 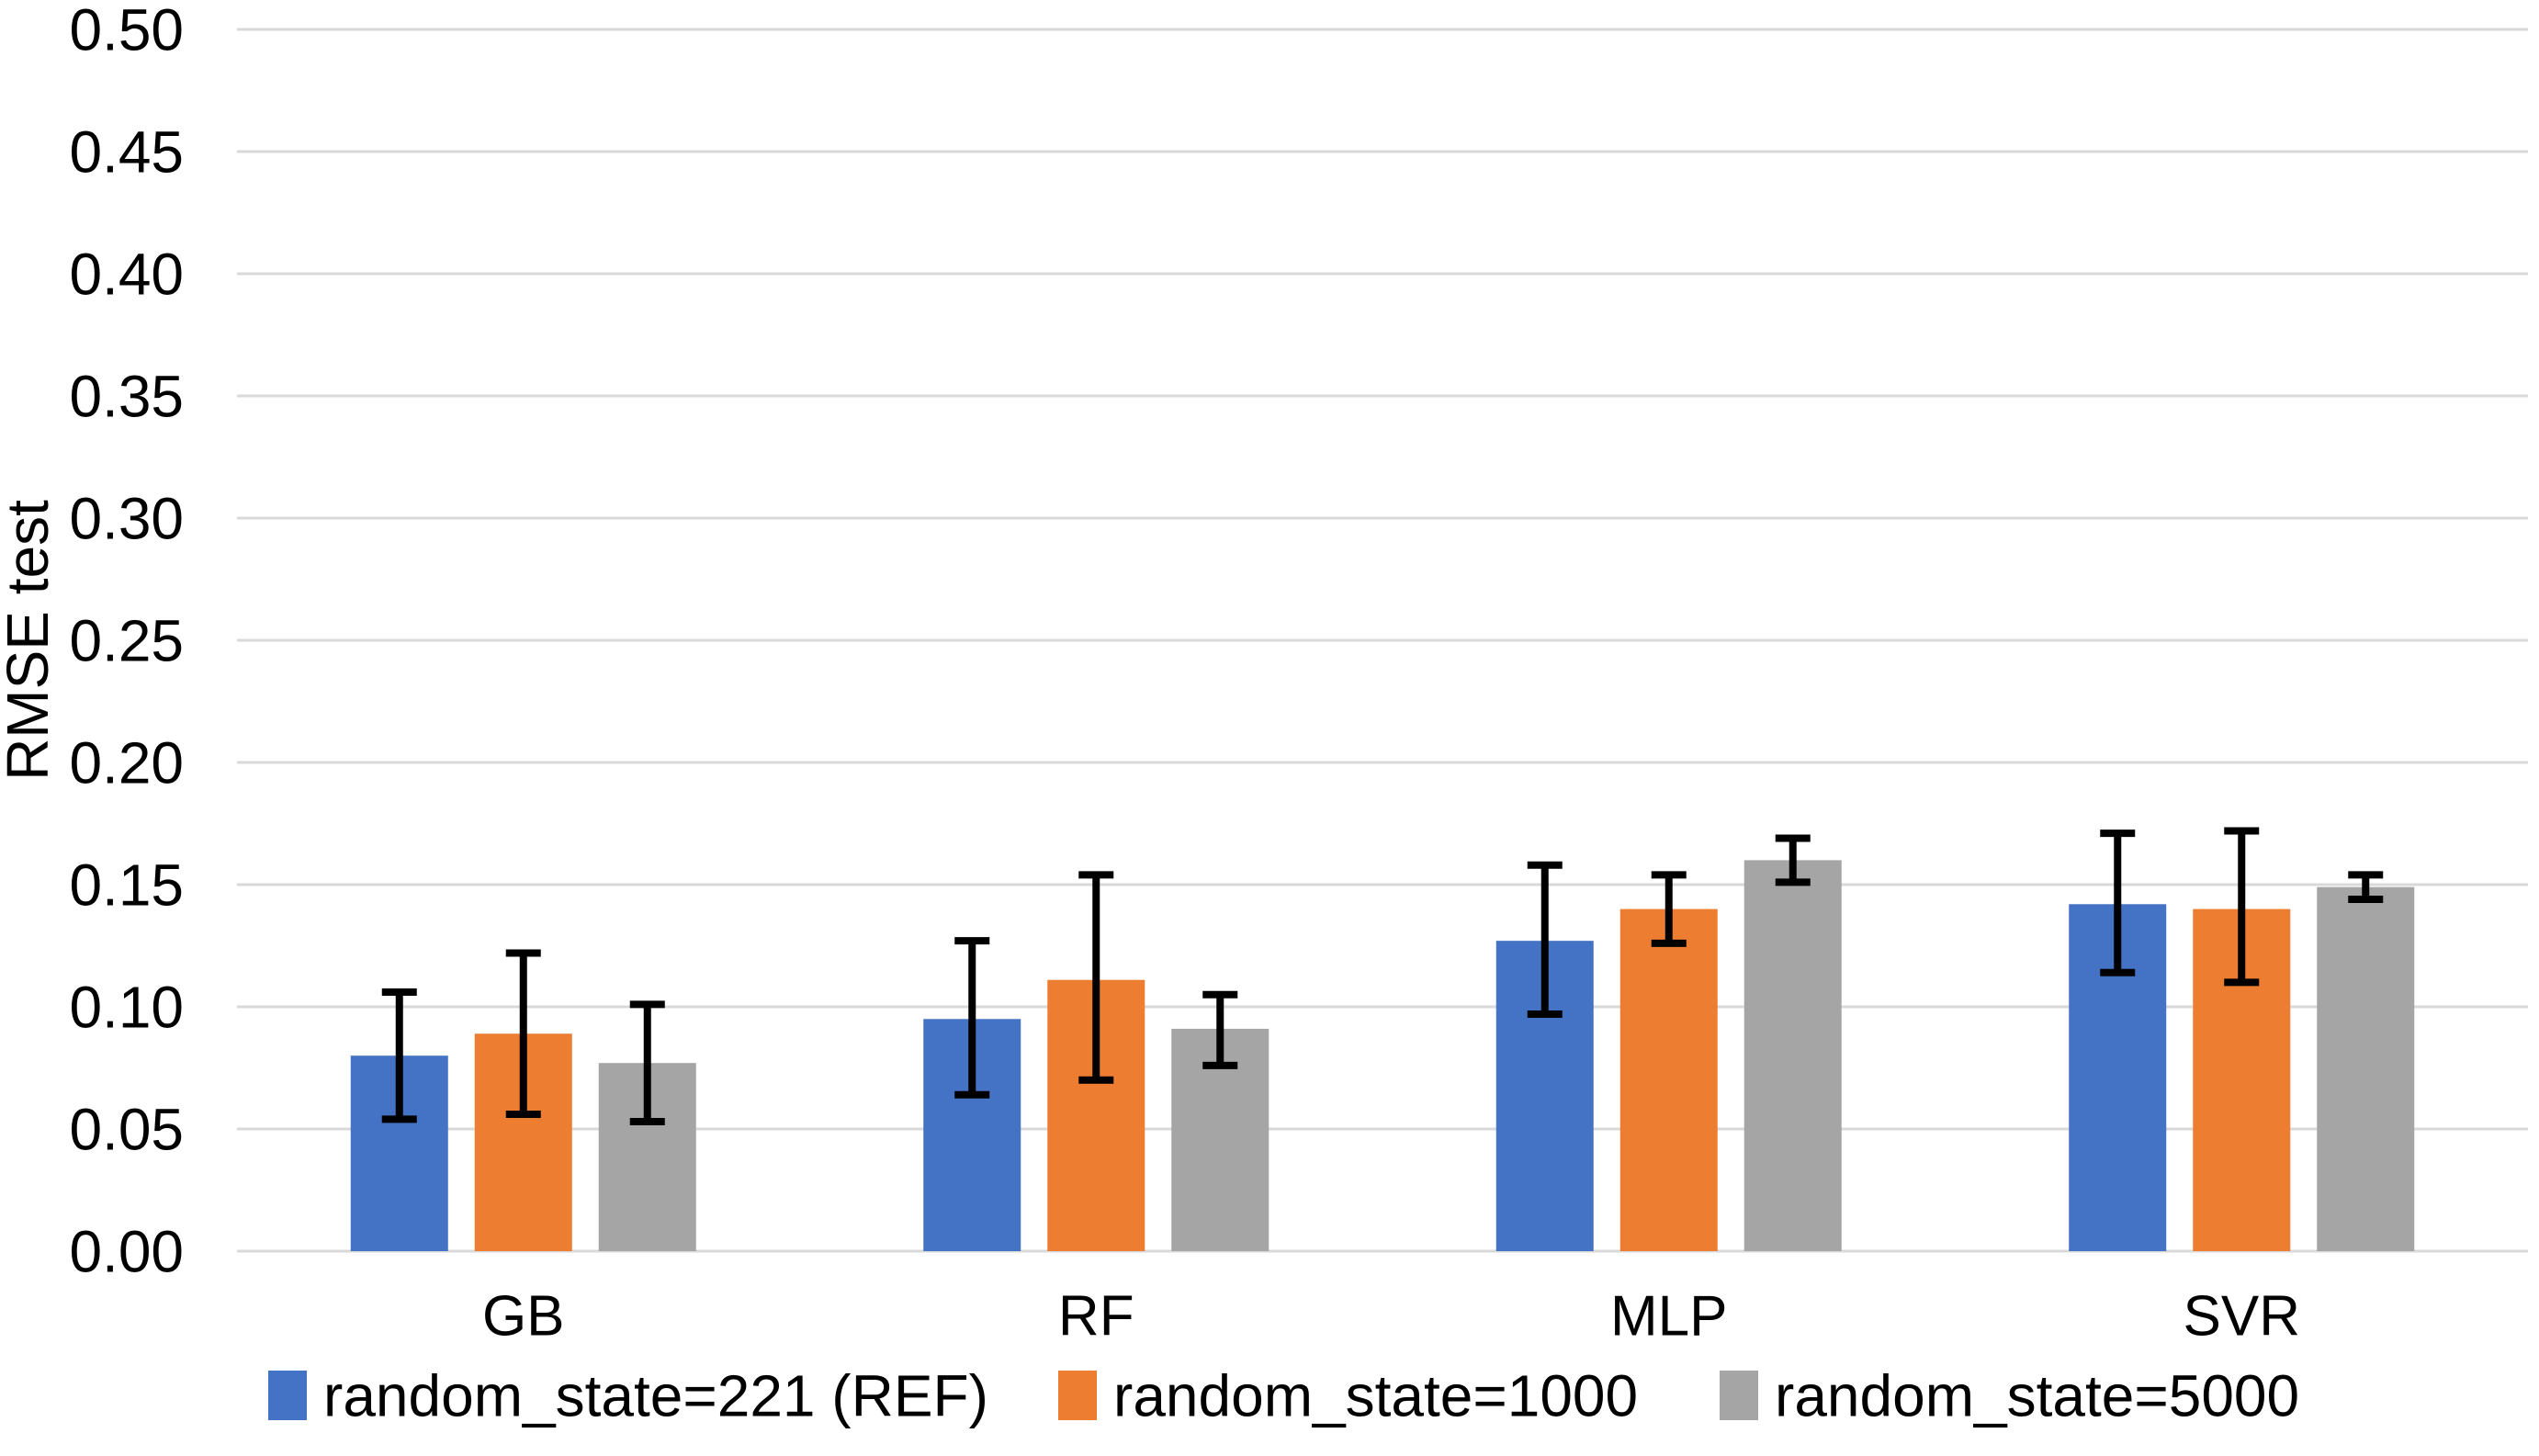 What do you see at coordinates (1077, 1395) in the screenshot?
I see `legend-swatch-series2` at bounding box center [1077, 1395].